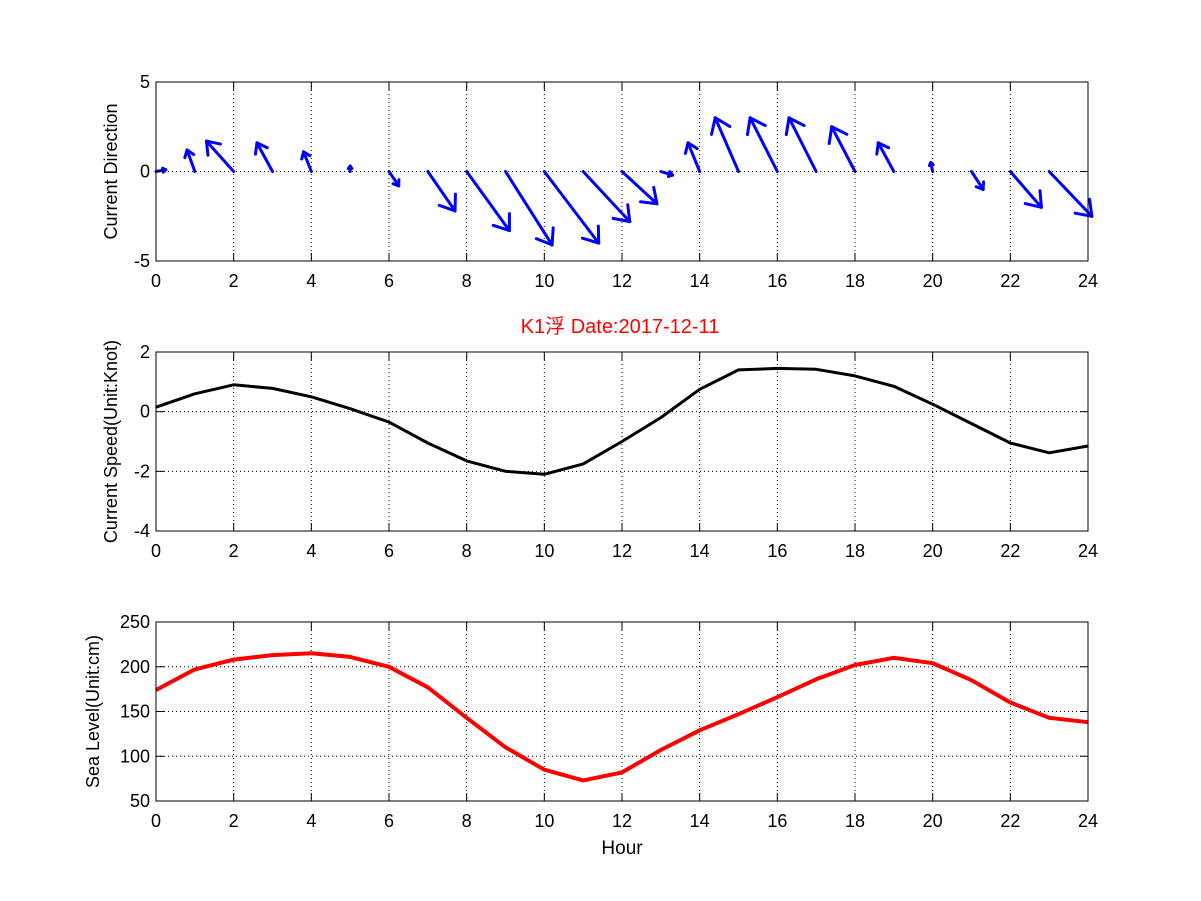 Image resolution: width=1201 pixels, height=901 pixels. What do you see at coordinates (389, 551) in the screenshot?
I see `x-tick-label: 6` at bounding box center [389, 551].